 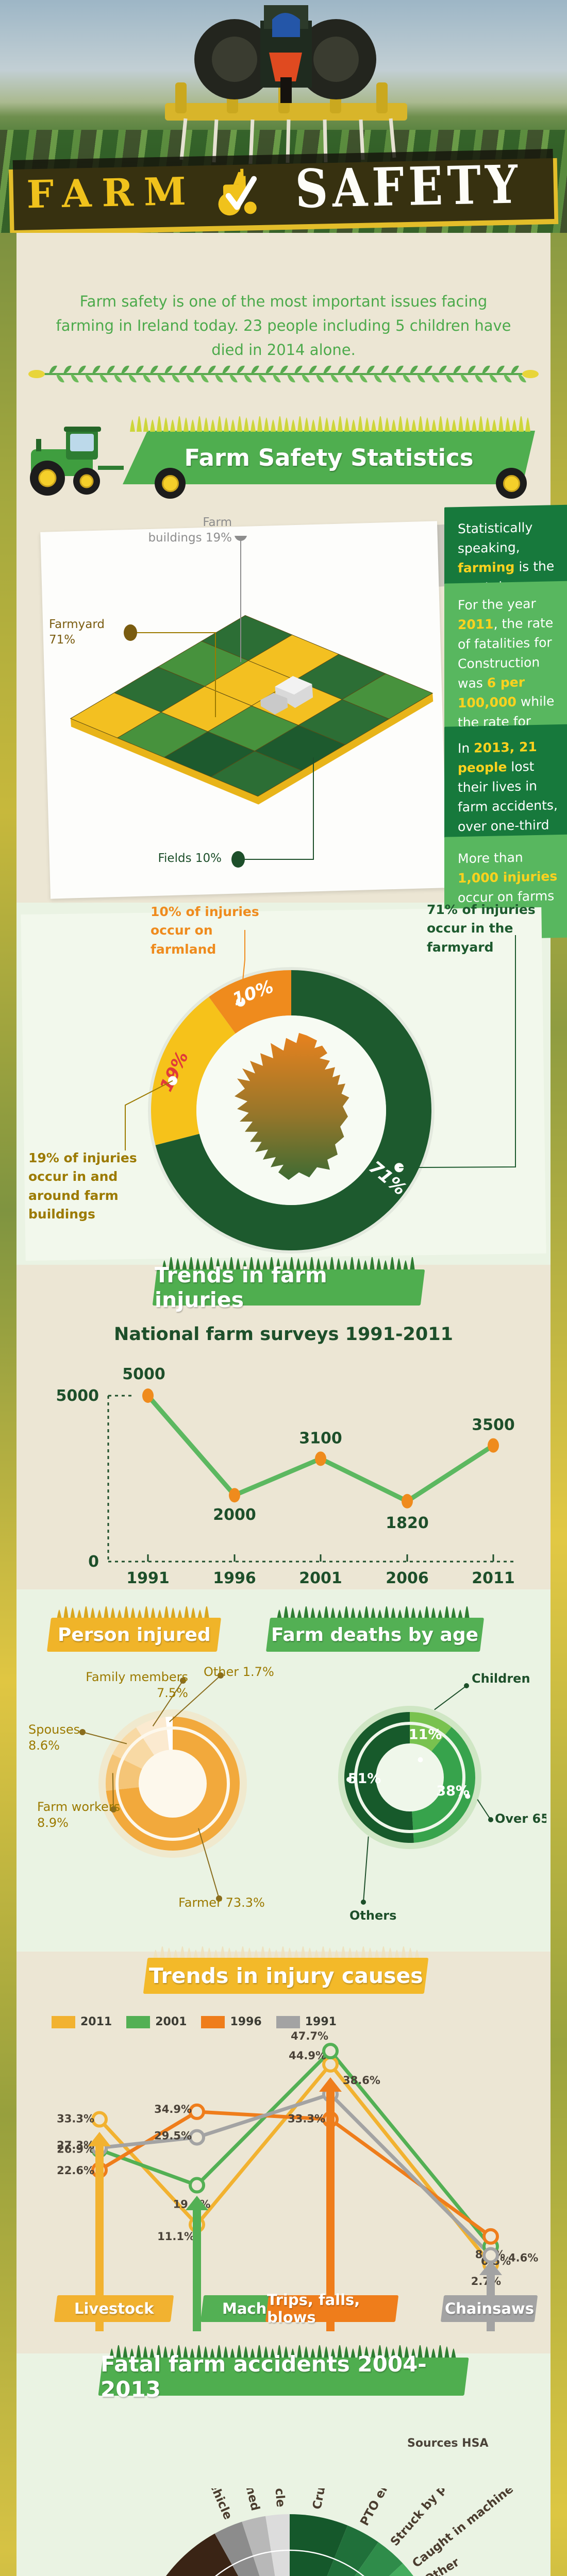 What do you see at coordinates (173, 2136) in the screenshot?
I see `svg-text: 29.5%` at bounding box center [173, 2136].